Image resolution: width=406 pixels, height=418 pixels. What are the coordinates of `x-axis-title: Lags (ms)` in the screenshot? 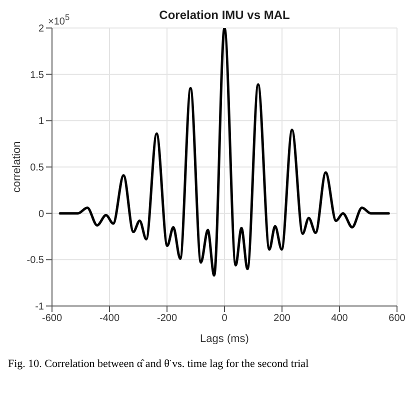 It's located at (224, 339).